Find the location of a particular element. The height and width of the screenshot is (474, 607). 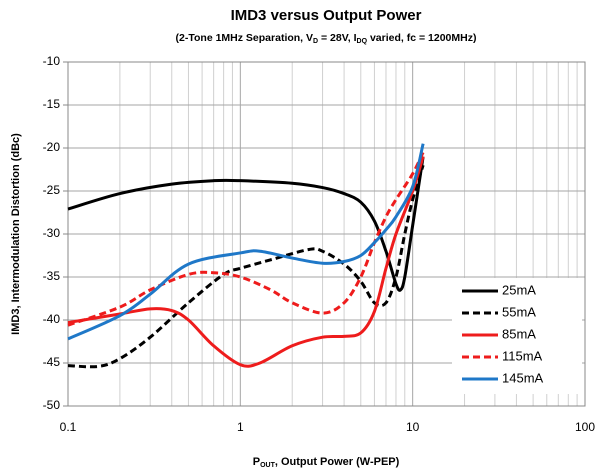

y-tick-label: -40 is located at coordinates (52, 319).